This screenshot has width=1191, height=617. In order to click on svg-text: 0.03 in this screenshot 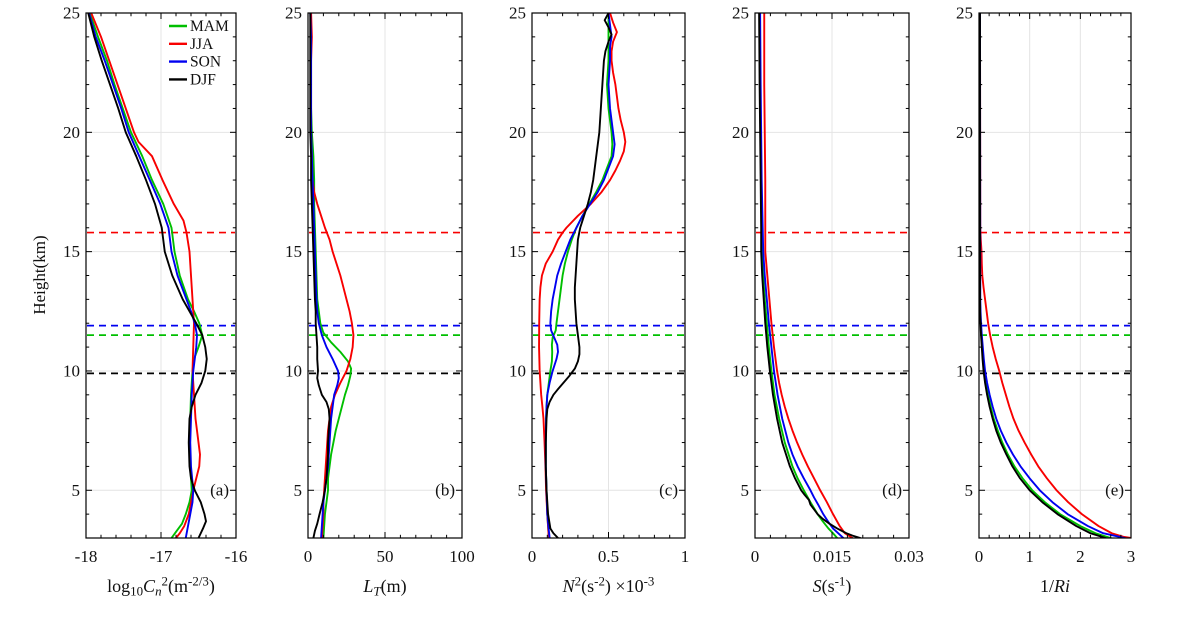, I will do `click(909, 556)`.